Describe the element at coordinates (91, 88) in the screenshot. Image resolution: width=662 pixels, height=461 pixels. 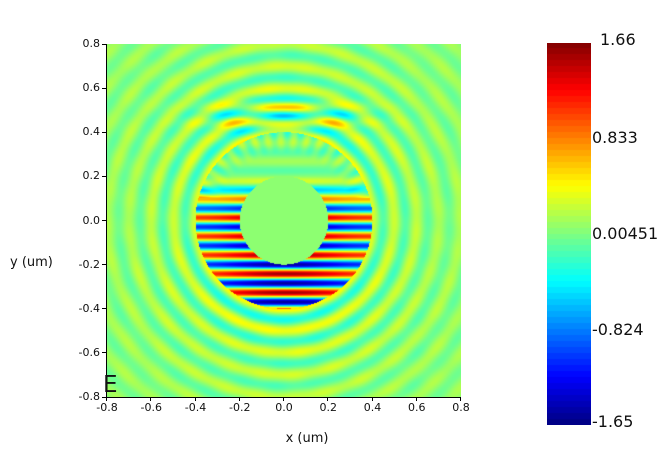
I see `y-tick-label: 0.6` at that location.